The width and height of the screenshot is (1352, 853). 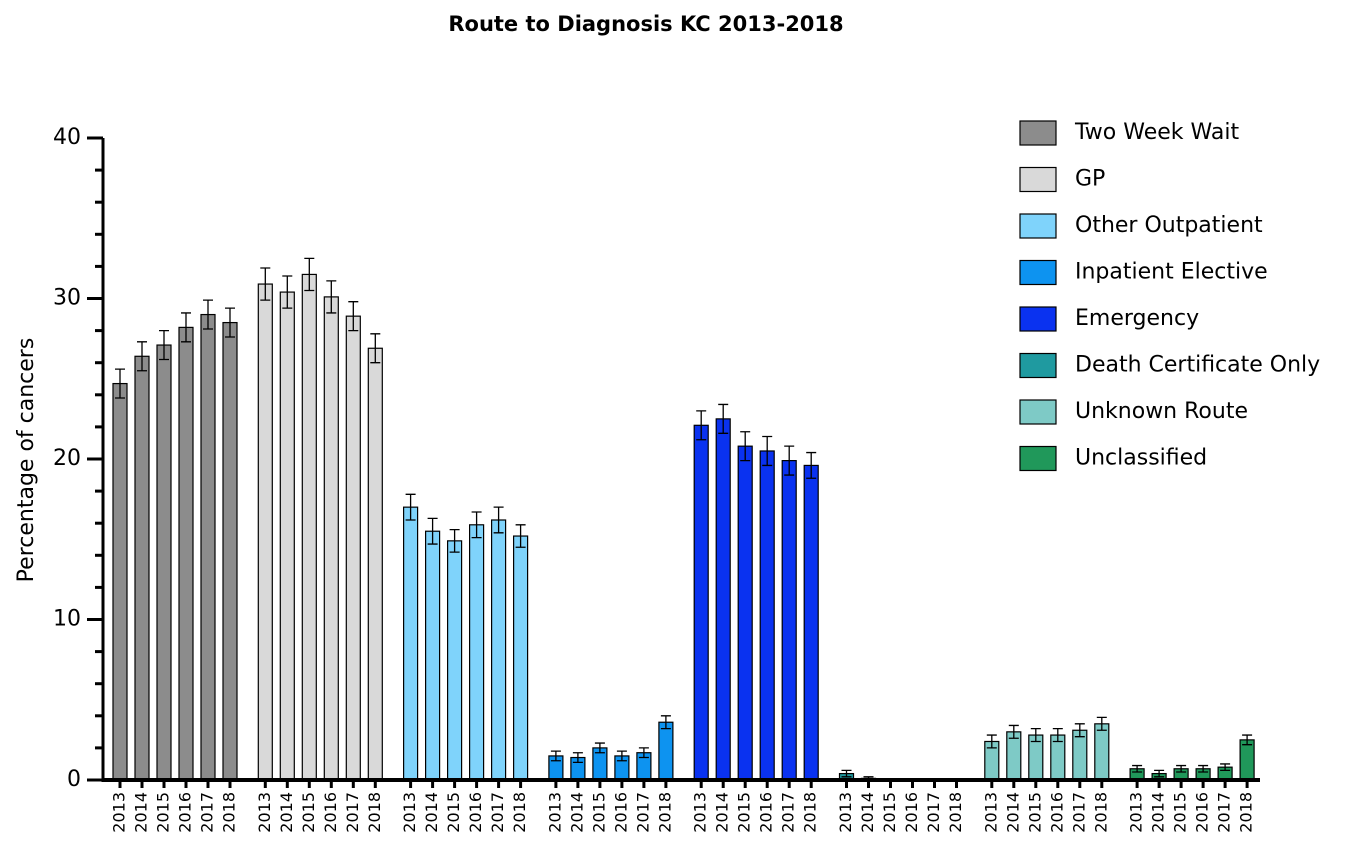 What do you see at coordinates (1197, 365) in the screenshot?
I see `legend-label: Death Certificate Only` at bounding box center [1197, 365].